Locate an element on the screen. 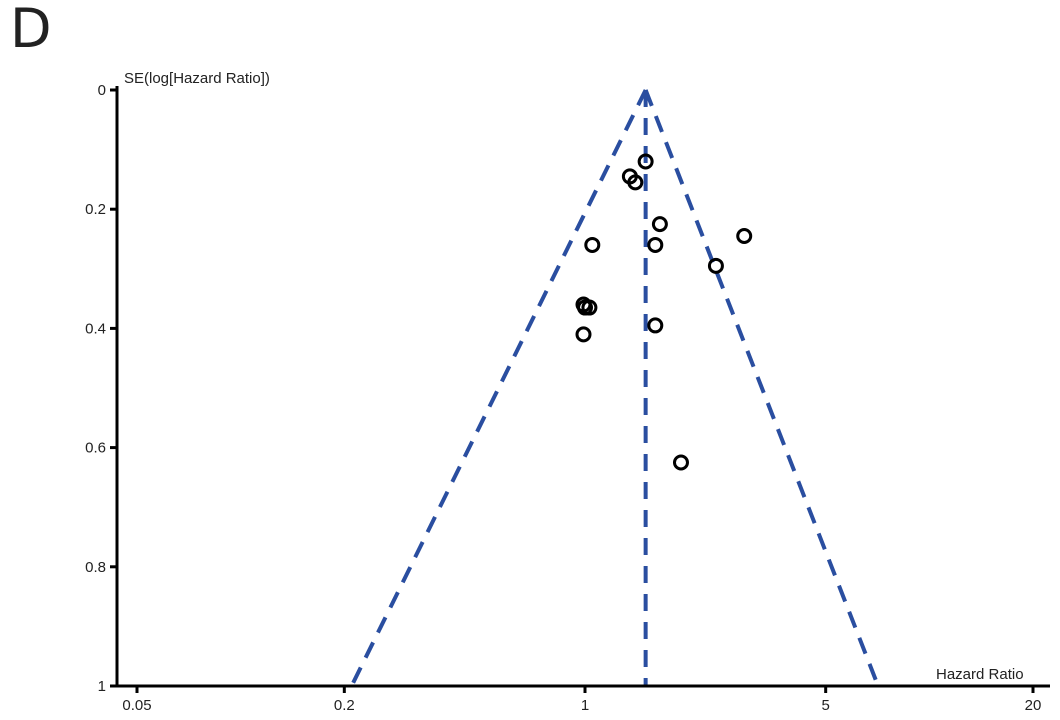 The image size is (1060, 720). y-tick-label: 0.6 is located at coordinates (95, 448).